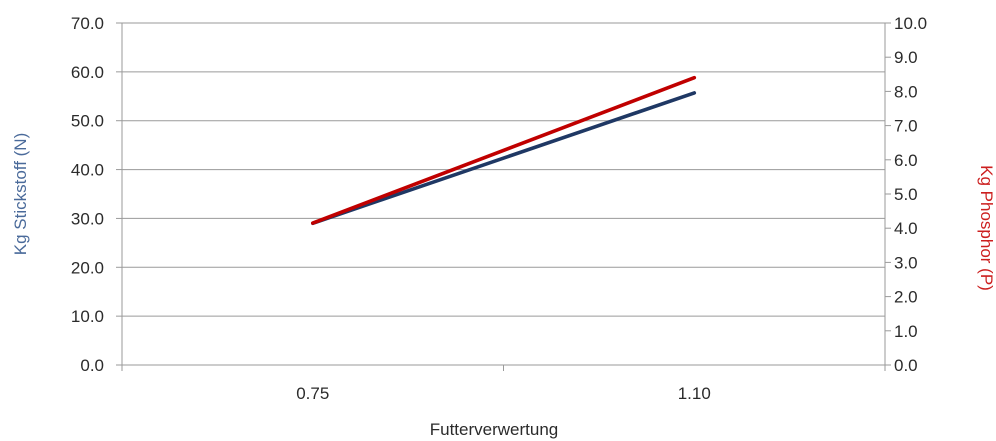  What do you see at coordinates (906, 160) in the screenshot?
I see `right-tick-label: 6.0` at bounding box center [906, 160].